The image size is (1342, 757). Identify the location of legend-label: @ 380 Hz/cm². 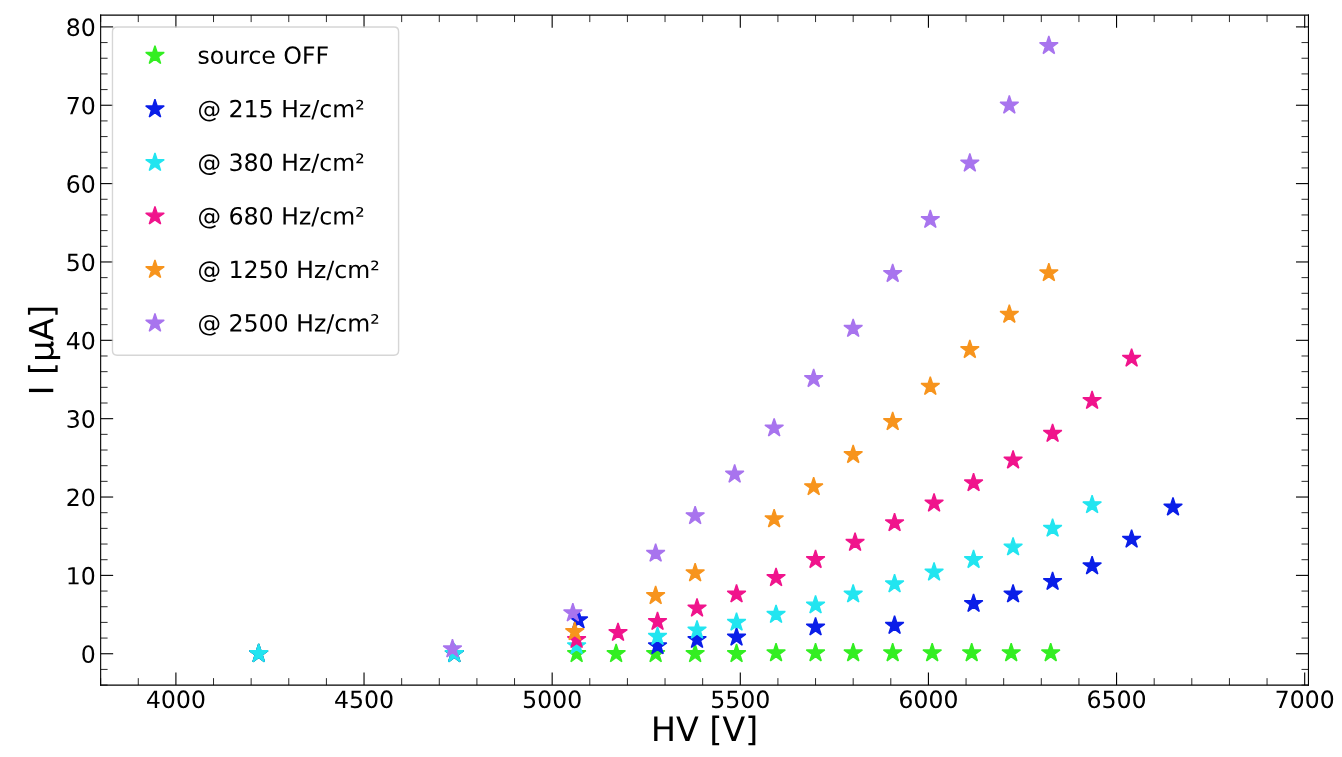
(281, 164).